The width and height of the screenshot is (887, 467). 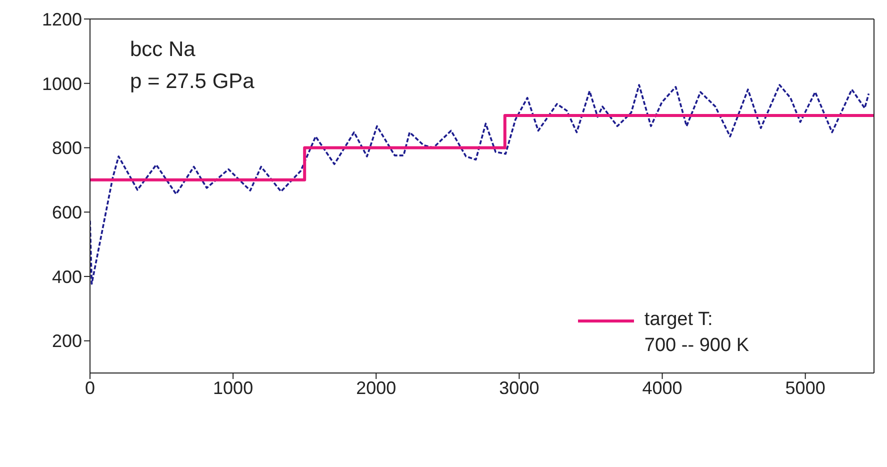 I want to click on x-tick-label: 0, so click(x=90, y=388).